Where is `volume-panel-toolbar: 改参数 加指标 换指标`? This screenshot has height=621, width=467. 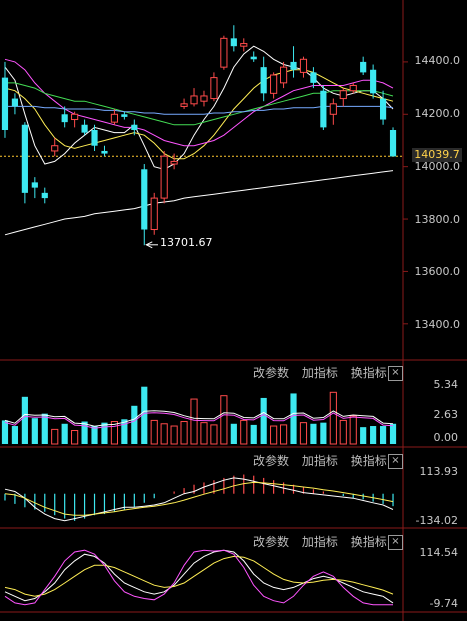 volume-panel-toolbar: 改参数 加指标 换指标 is located at coordinates (324, 372).